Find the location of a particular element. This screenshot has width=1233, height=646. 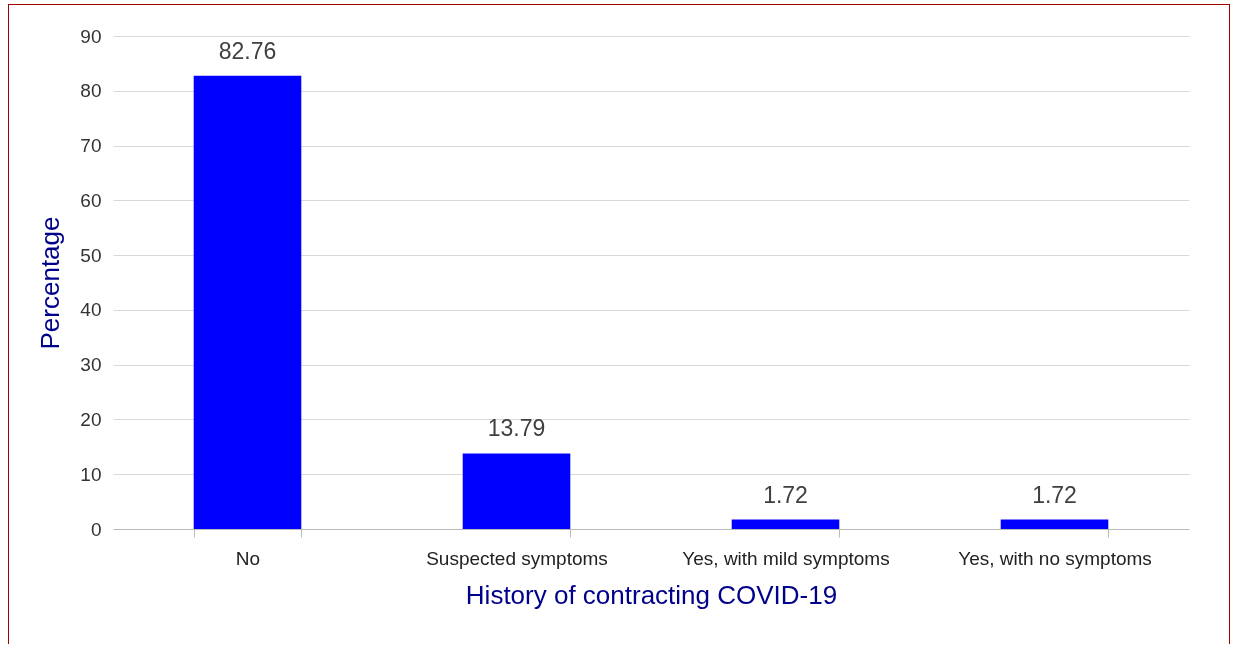

x-tick-label: No is located at coordinates (248, 558).